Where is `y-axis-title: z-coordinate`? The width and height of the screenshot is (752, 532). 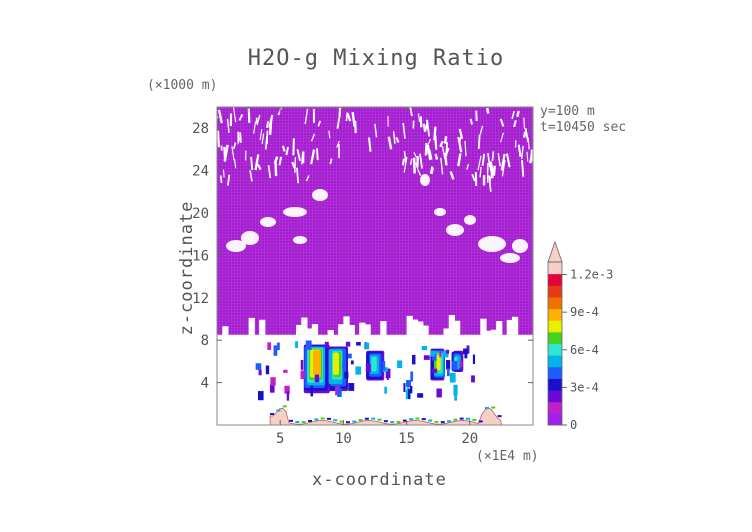 y-axis-title: z-coordinate is located at coordinates (187, 268).